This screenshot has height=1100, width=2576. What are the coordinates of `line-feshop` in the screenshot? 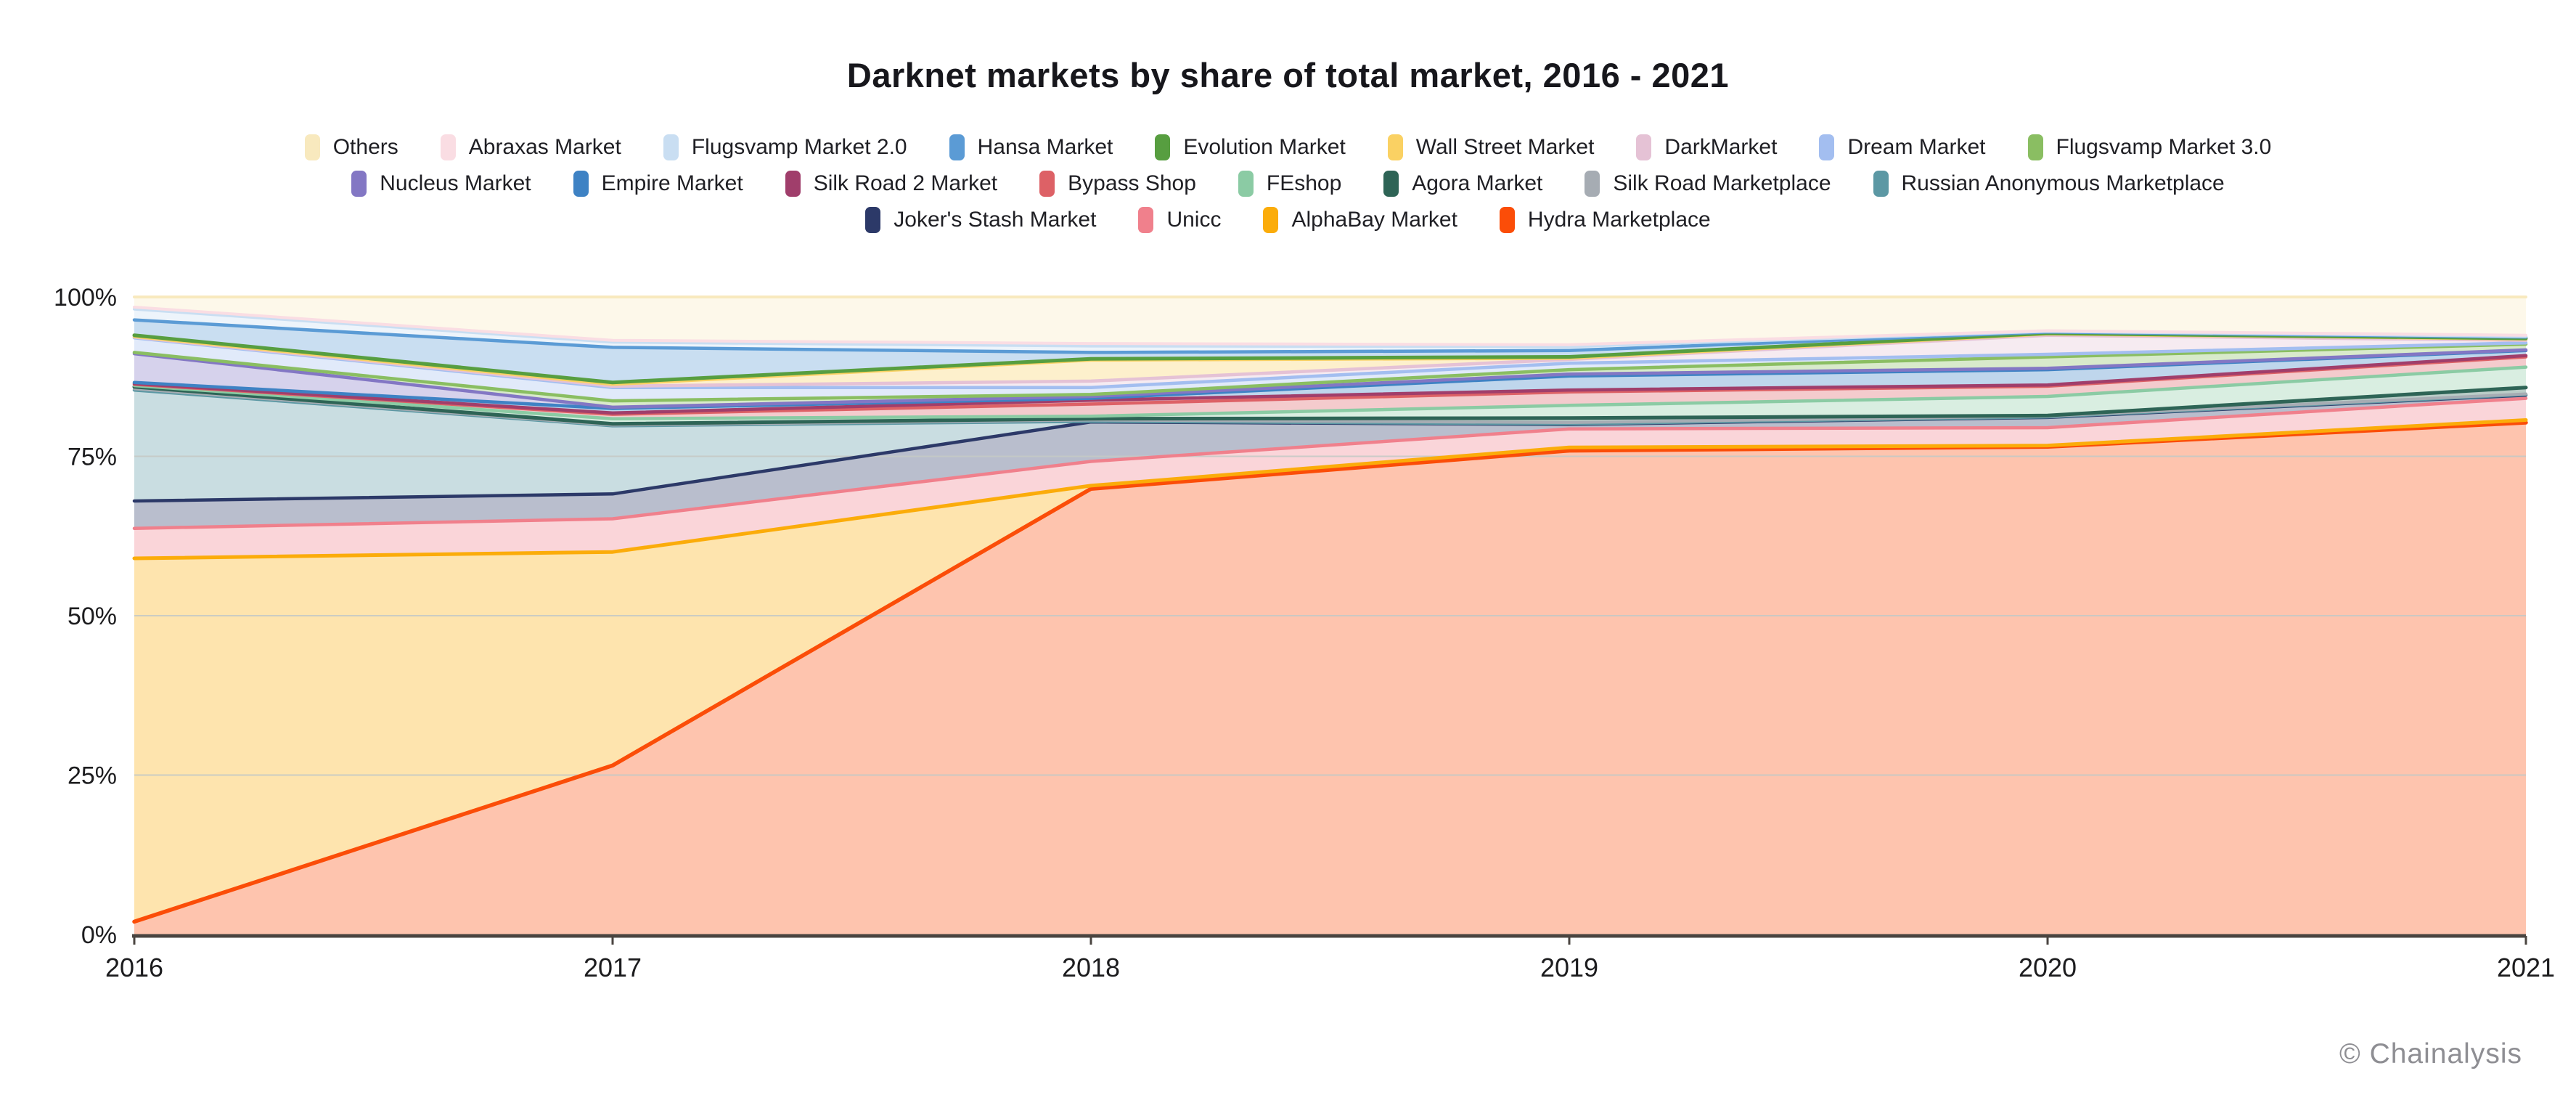 It's located at (1330, 392).